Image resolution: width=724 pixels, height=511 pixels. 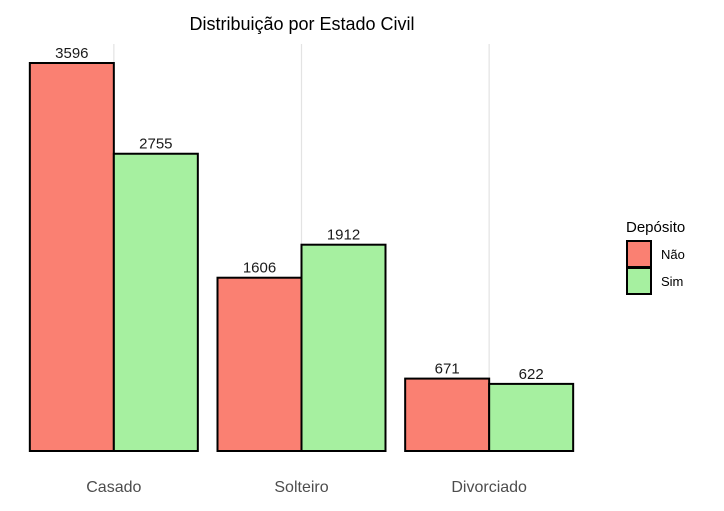 What do you see at coordinates (71, 257) in the screenshot?
I see `bar-casado-nao` at bounding box center [71, 257].